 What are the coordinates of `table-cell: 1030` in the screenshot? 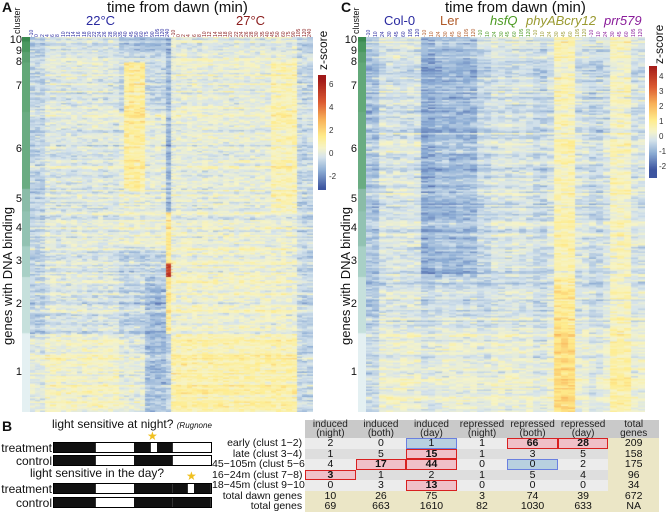 It's located at (532, 506).